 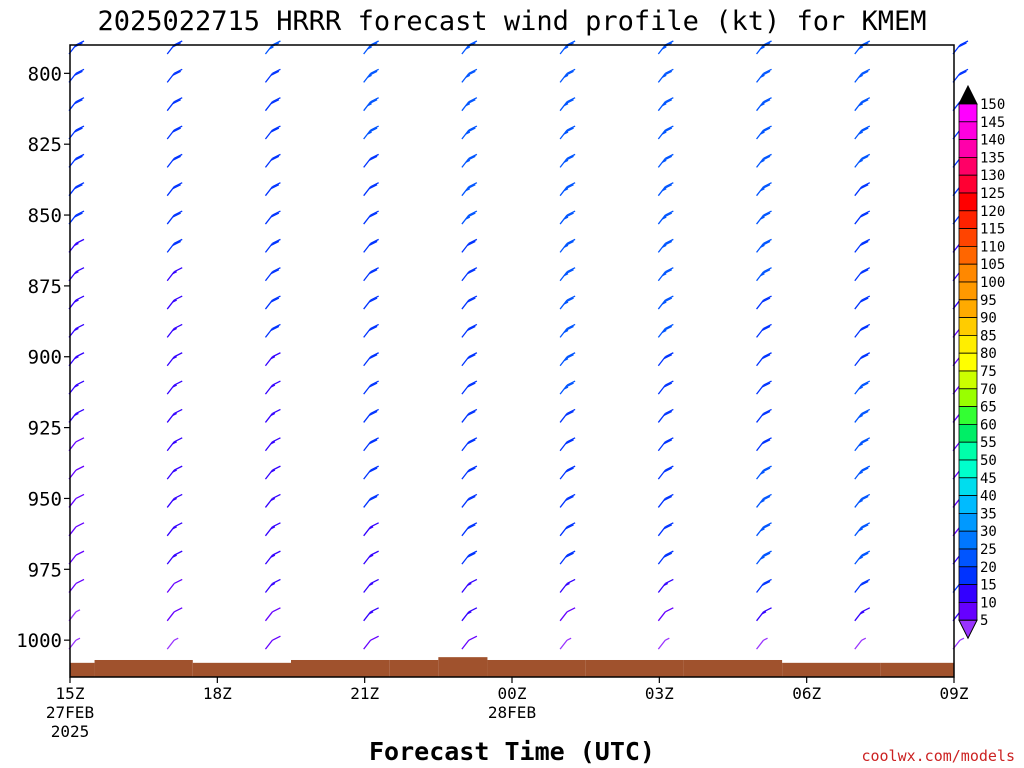 What do you see at coordinates (70, 693) in the screenshot?
I see `x-tick-label: 15Z` at bounding box center [70, 693].